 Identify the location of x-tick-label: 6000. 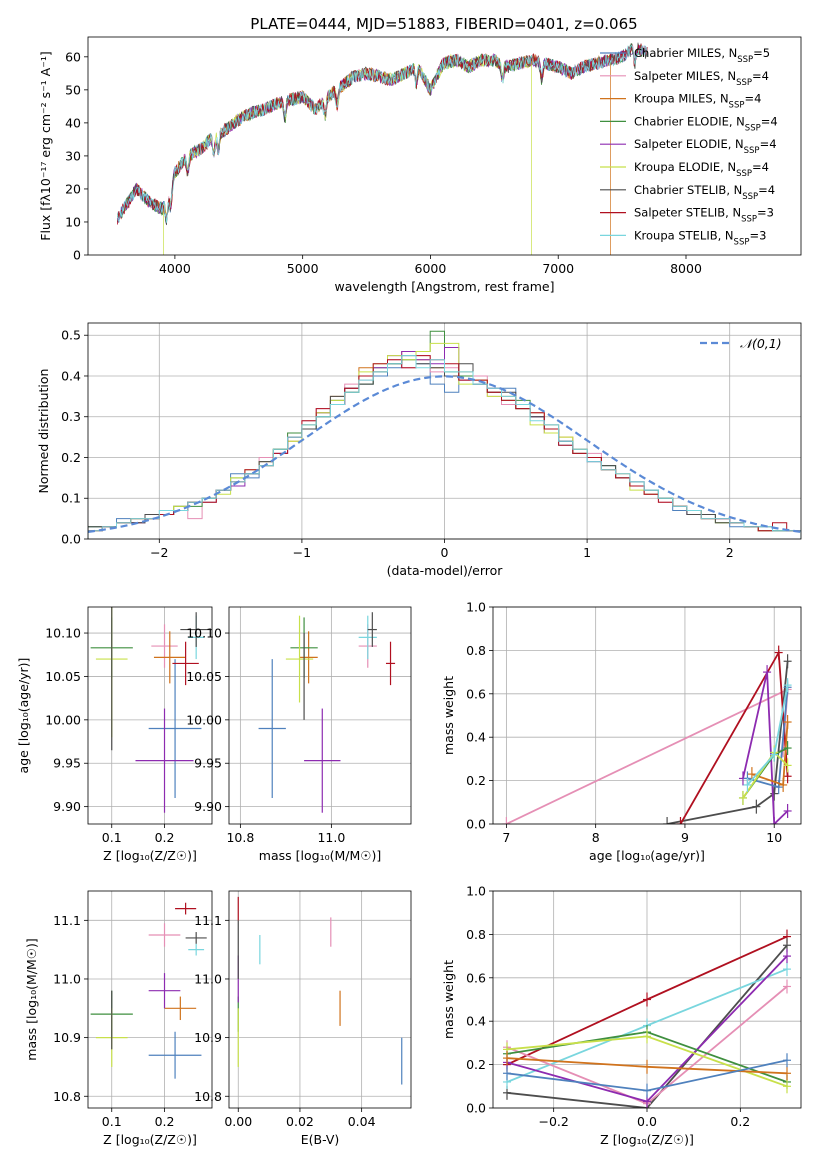
(431, 268).